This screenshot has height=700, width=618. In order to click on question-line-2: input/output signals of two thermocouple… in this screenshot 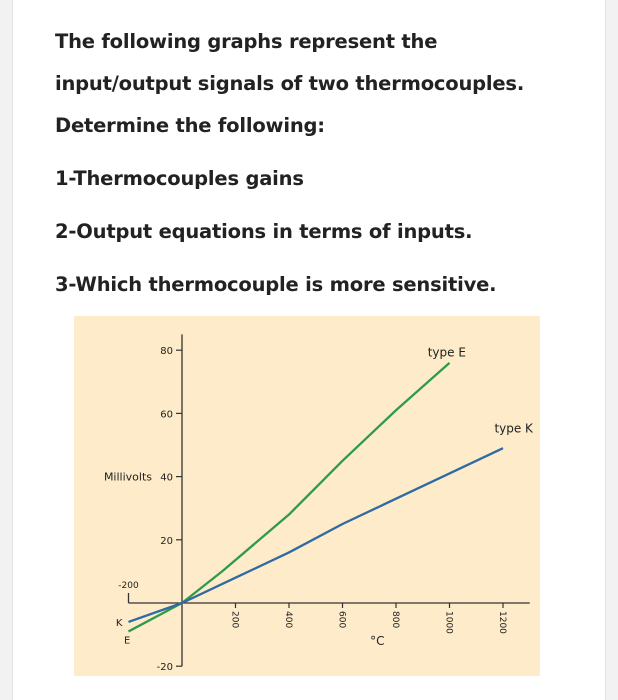, I will do `click(290, 83)`.